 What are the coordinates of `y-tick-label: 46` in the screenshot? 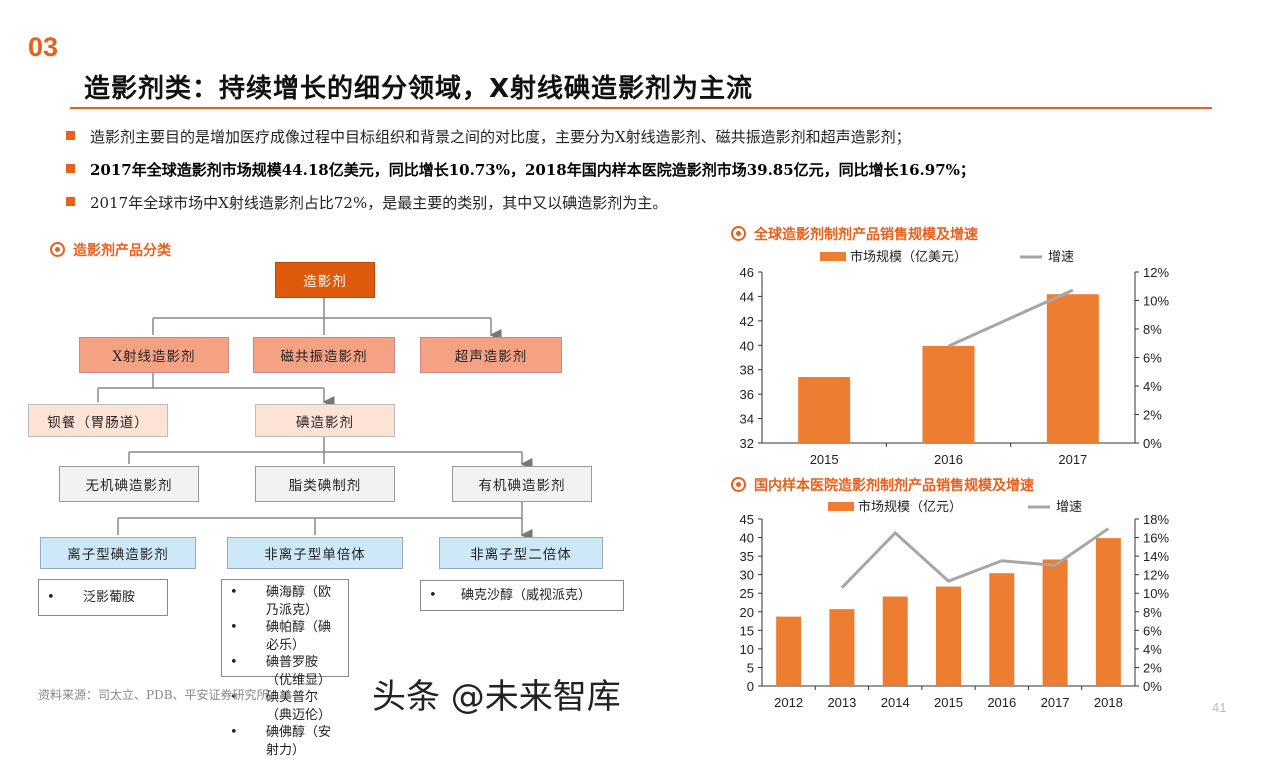 It's located at (747, 272).